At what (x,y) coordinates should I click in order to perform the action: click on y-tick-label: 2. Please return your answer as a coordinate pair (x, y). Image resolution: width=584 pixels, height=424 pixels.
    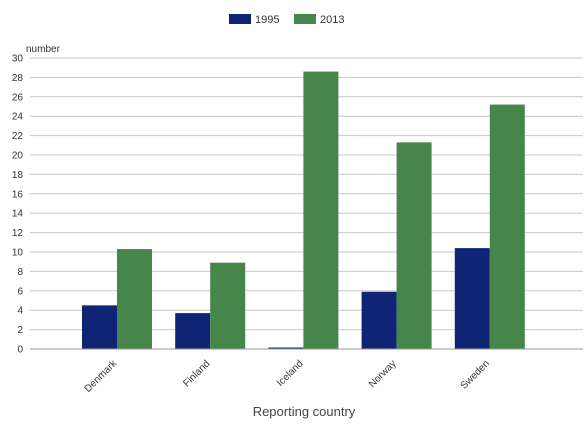
    Looking at the image, I should click on (20, 330).